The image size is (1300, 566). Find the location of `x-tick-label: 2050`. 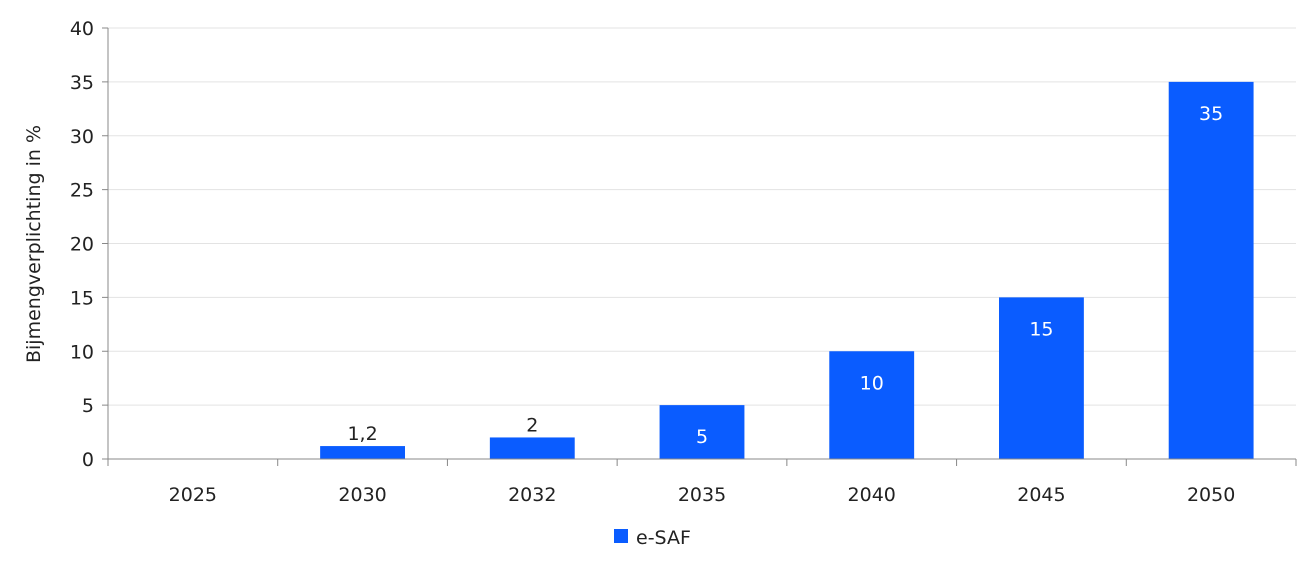

x-tick-label: 2050 is located at coordinates (1211, 495).